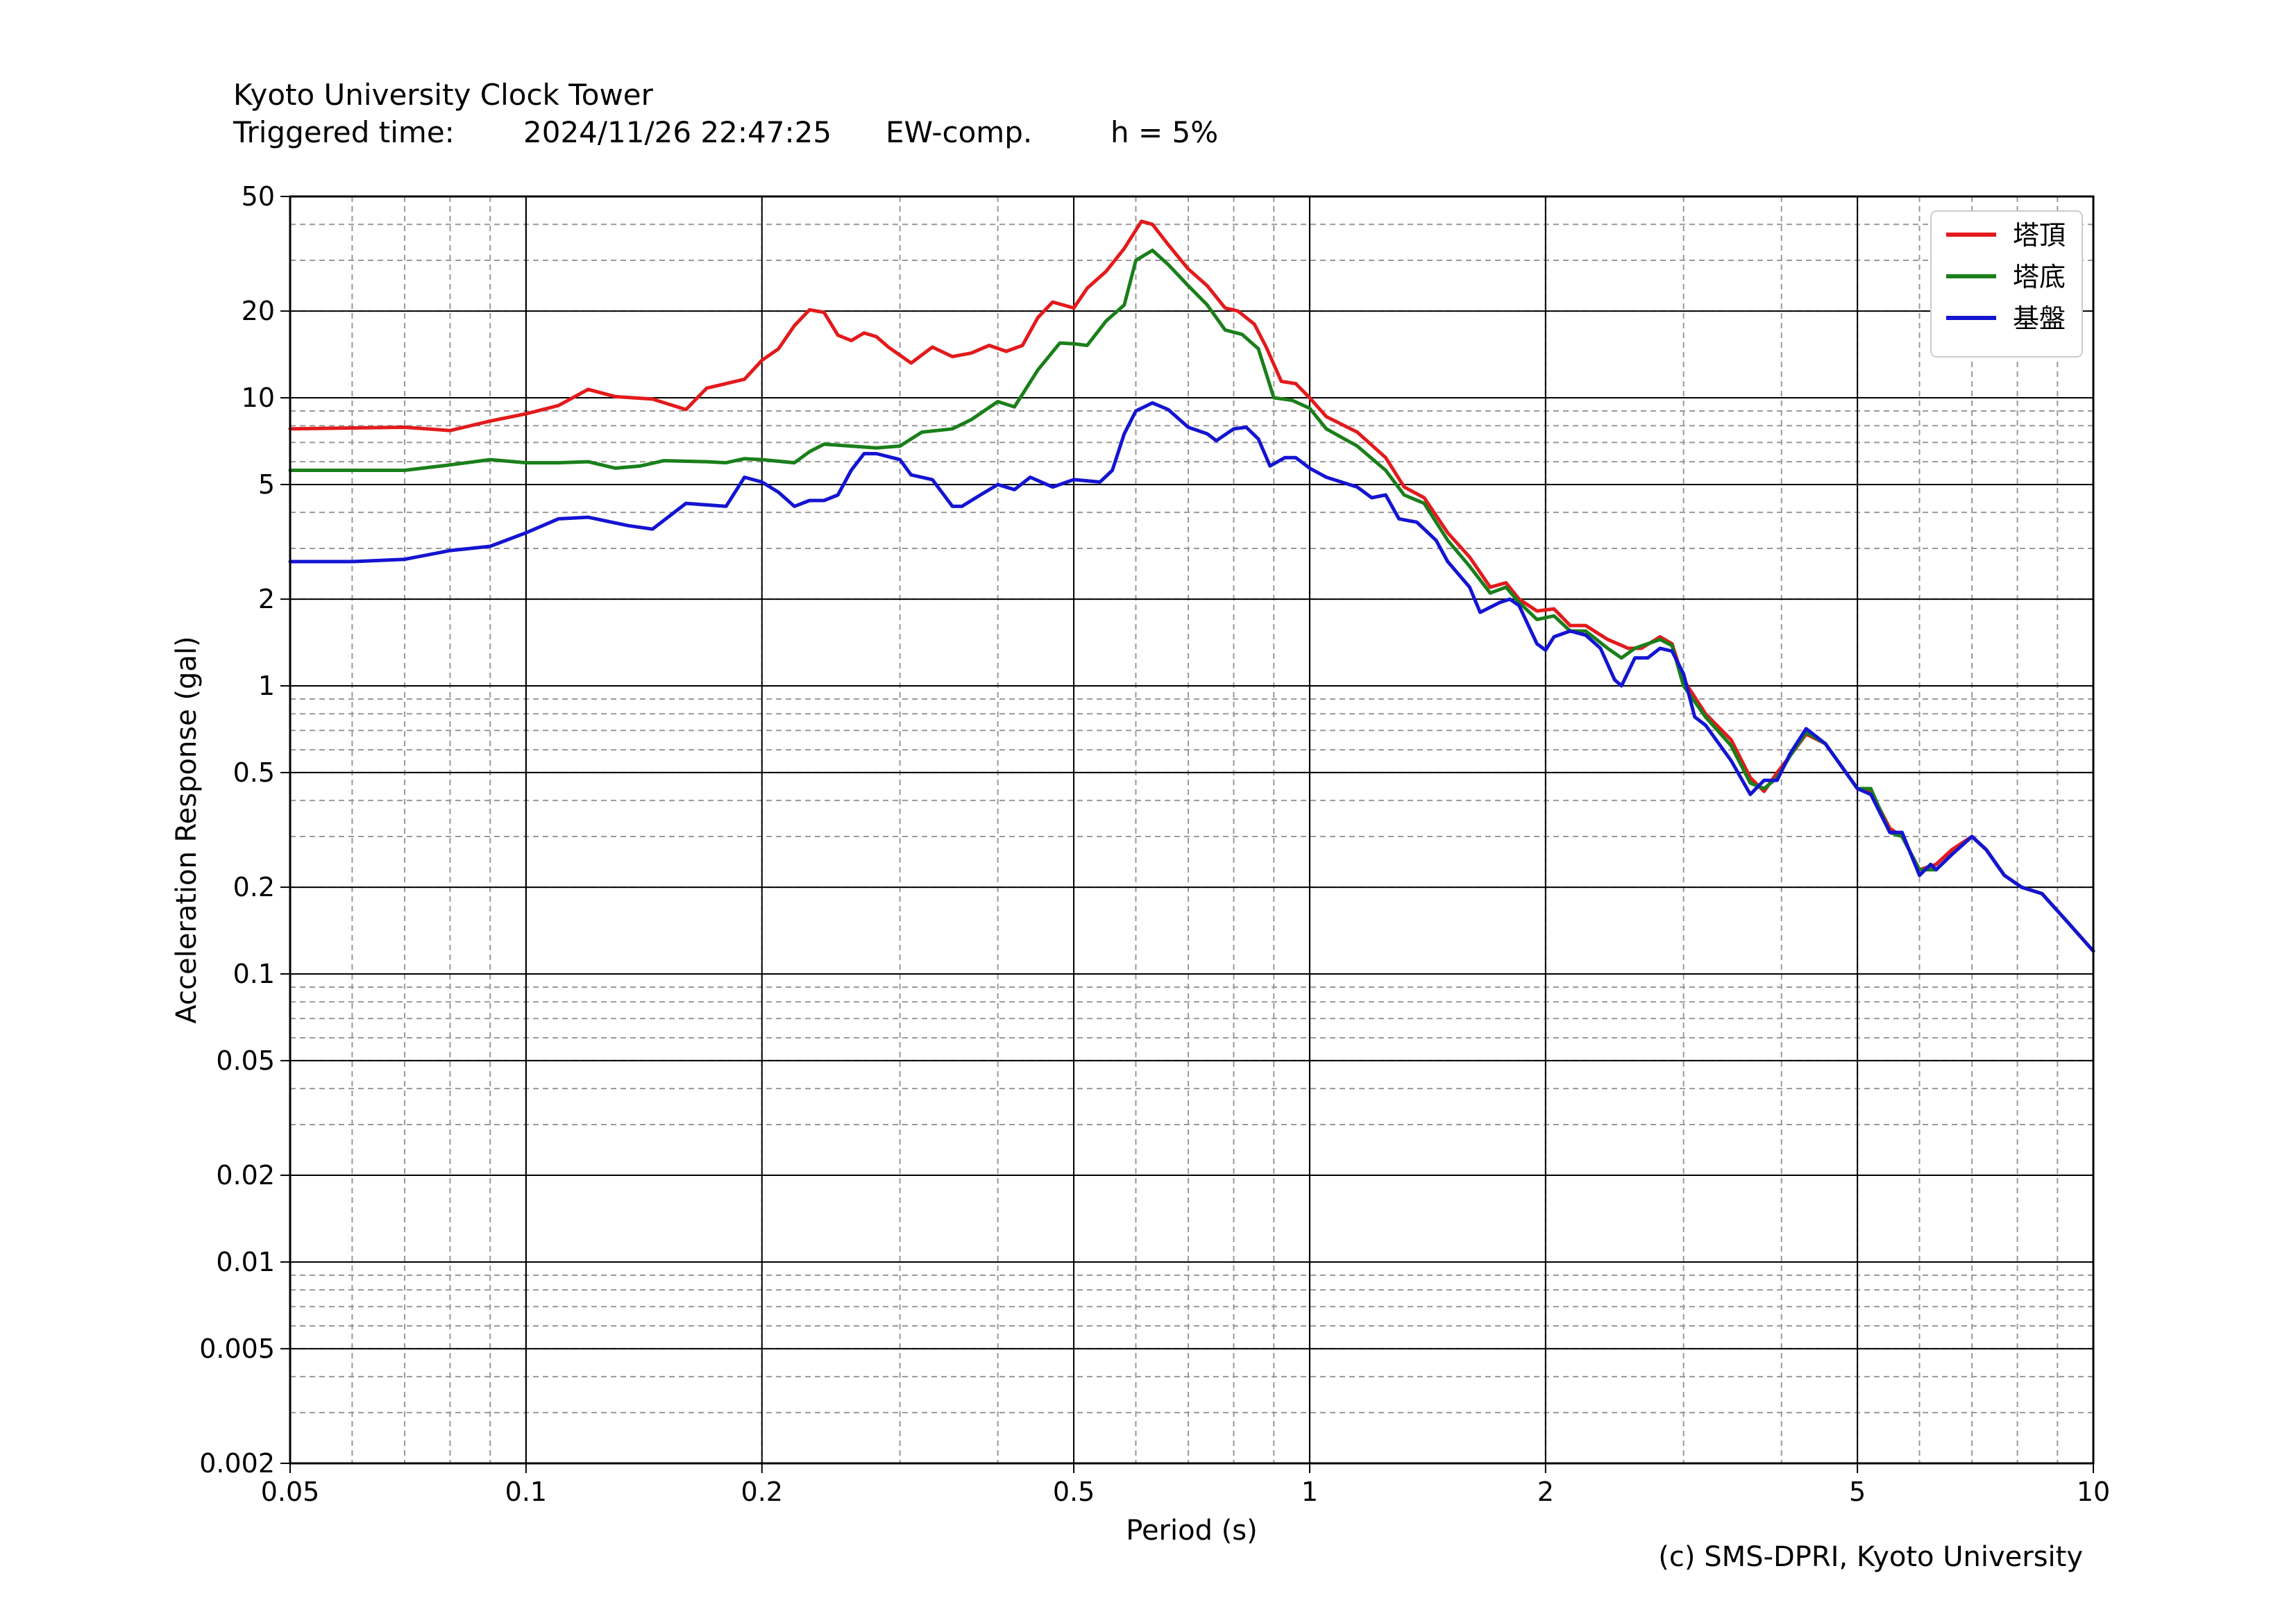 The height and width of the screenshot is (1623, 2296). What do you see at coordinates (1192, 1531) in the screenshot?
I see `x-axis-label: Period (s)` at bounding box center [1192, 1531].